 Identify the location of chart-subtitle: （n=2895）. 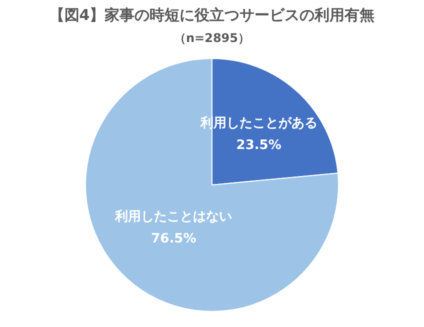
(212, 38).